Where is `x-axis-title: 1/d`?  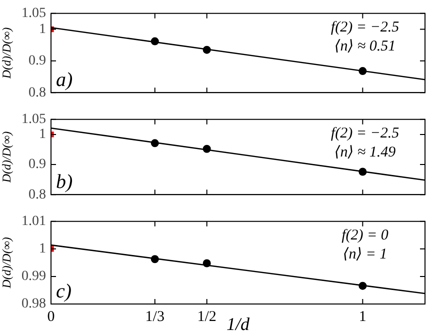 x-axis-title: 1/d is located at coordinates (238, 324).